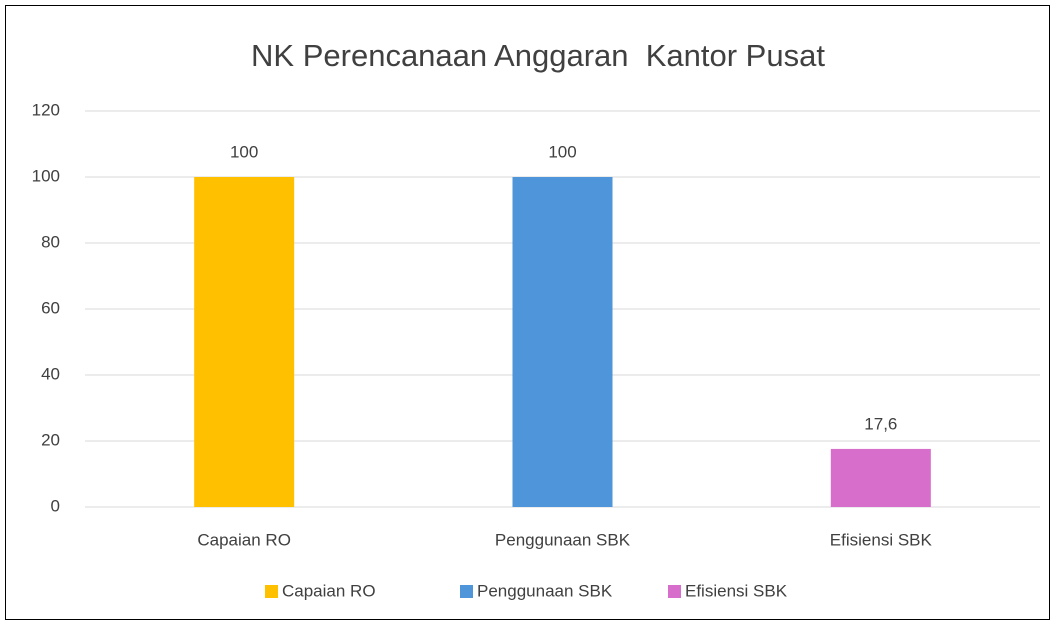 The height and width of the screenshot is (623, 1055). What do you see at coordinates (880, 423) in the screenshot?
I see `data-label: 17,6` at bounding box center [880, 423].